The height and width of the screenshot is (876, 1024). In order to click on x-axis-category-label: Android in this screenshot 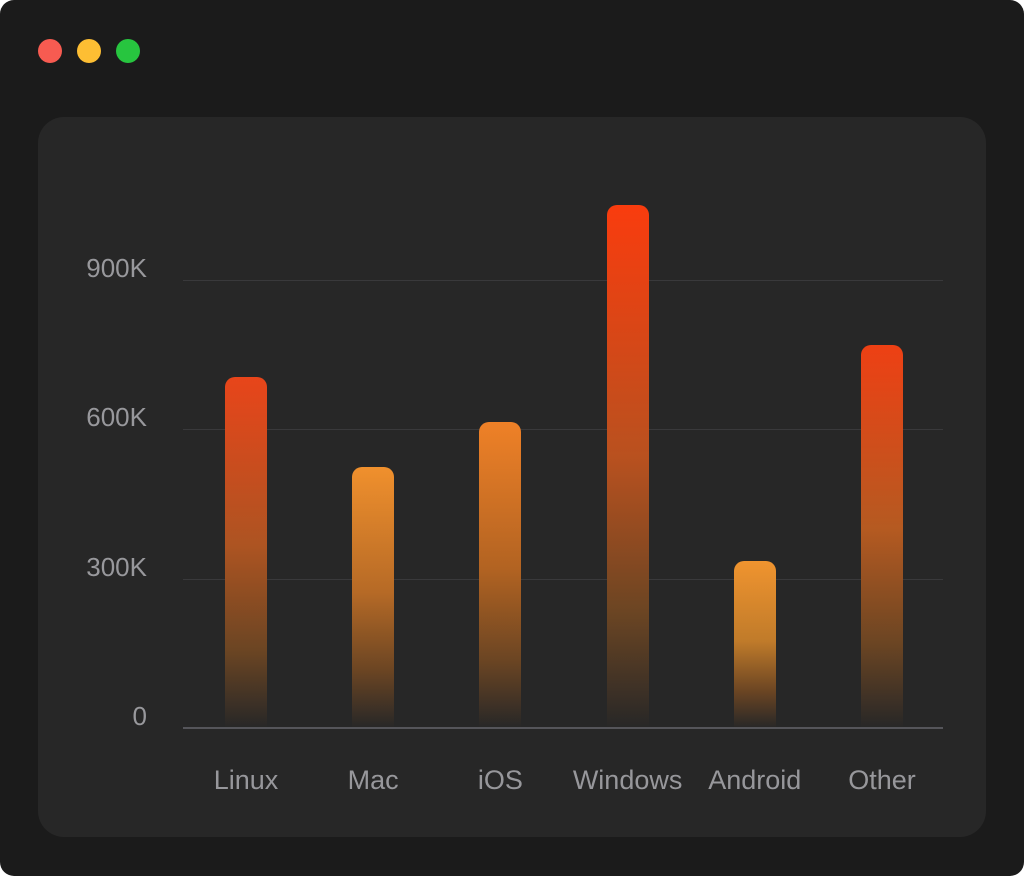, I will do `click(755, 780)`.